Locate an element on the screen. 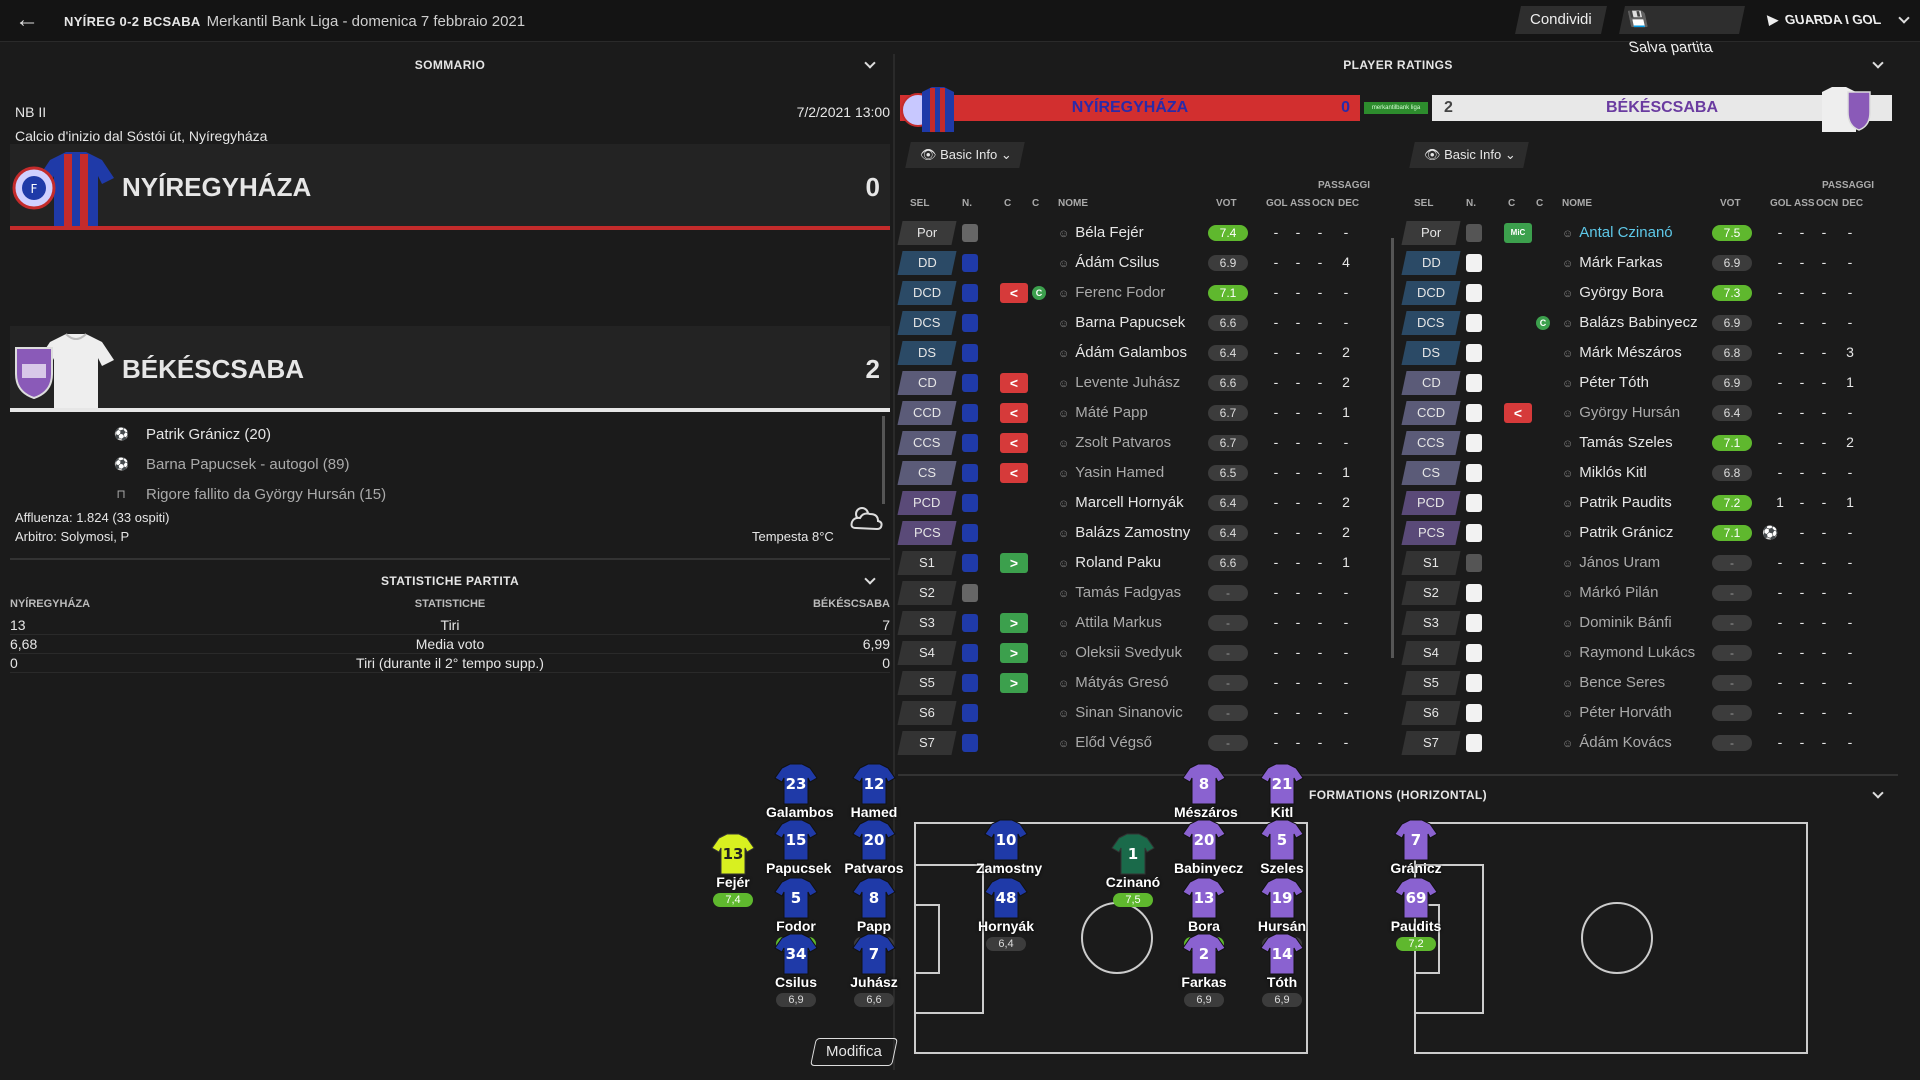 The width and height of the screenshot is (1920, 1080). player-row: DCS C ☺ Balázs Babinyecz 6.9- - - - is located at coordinates (1646, 323).